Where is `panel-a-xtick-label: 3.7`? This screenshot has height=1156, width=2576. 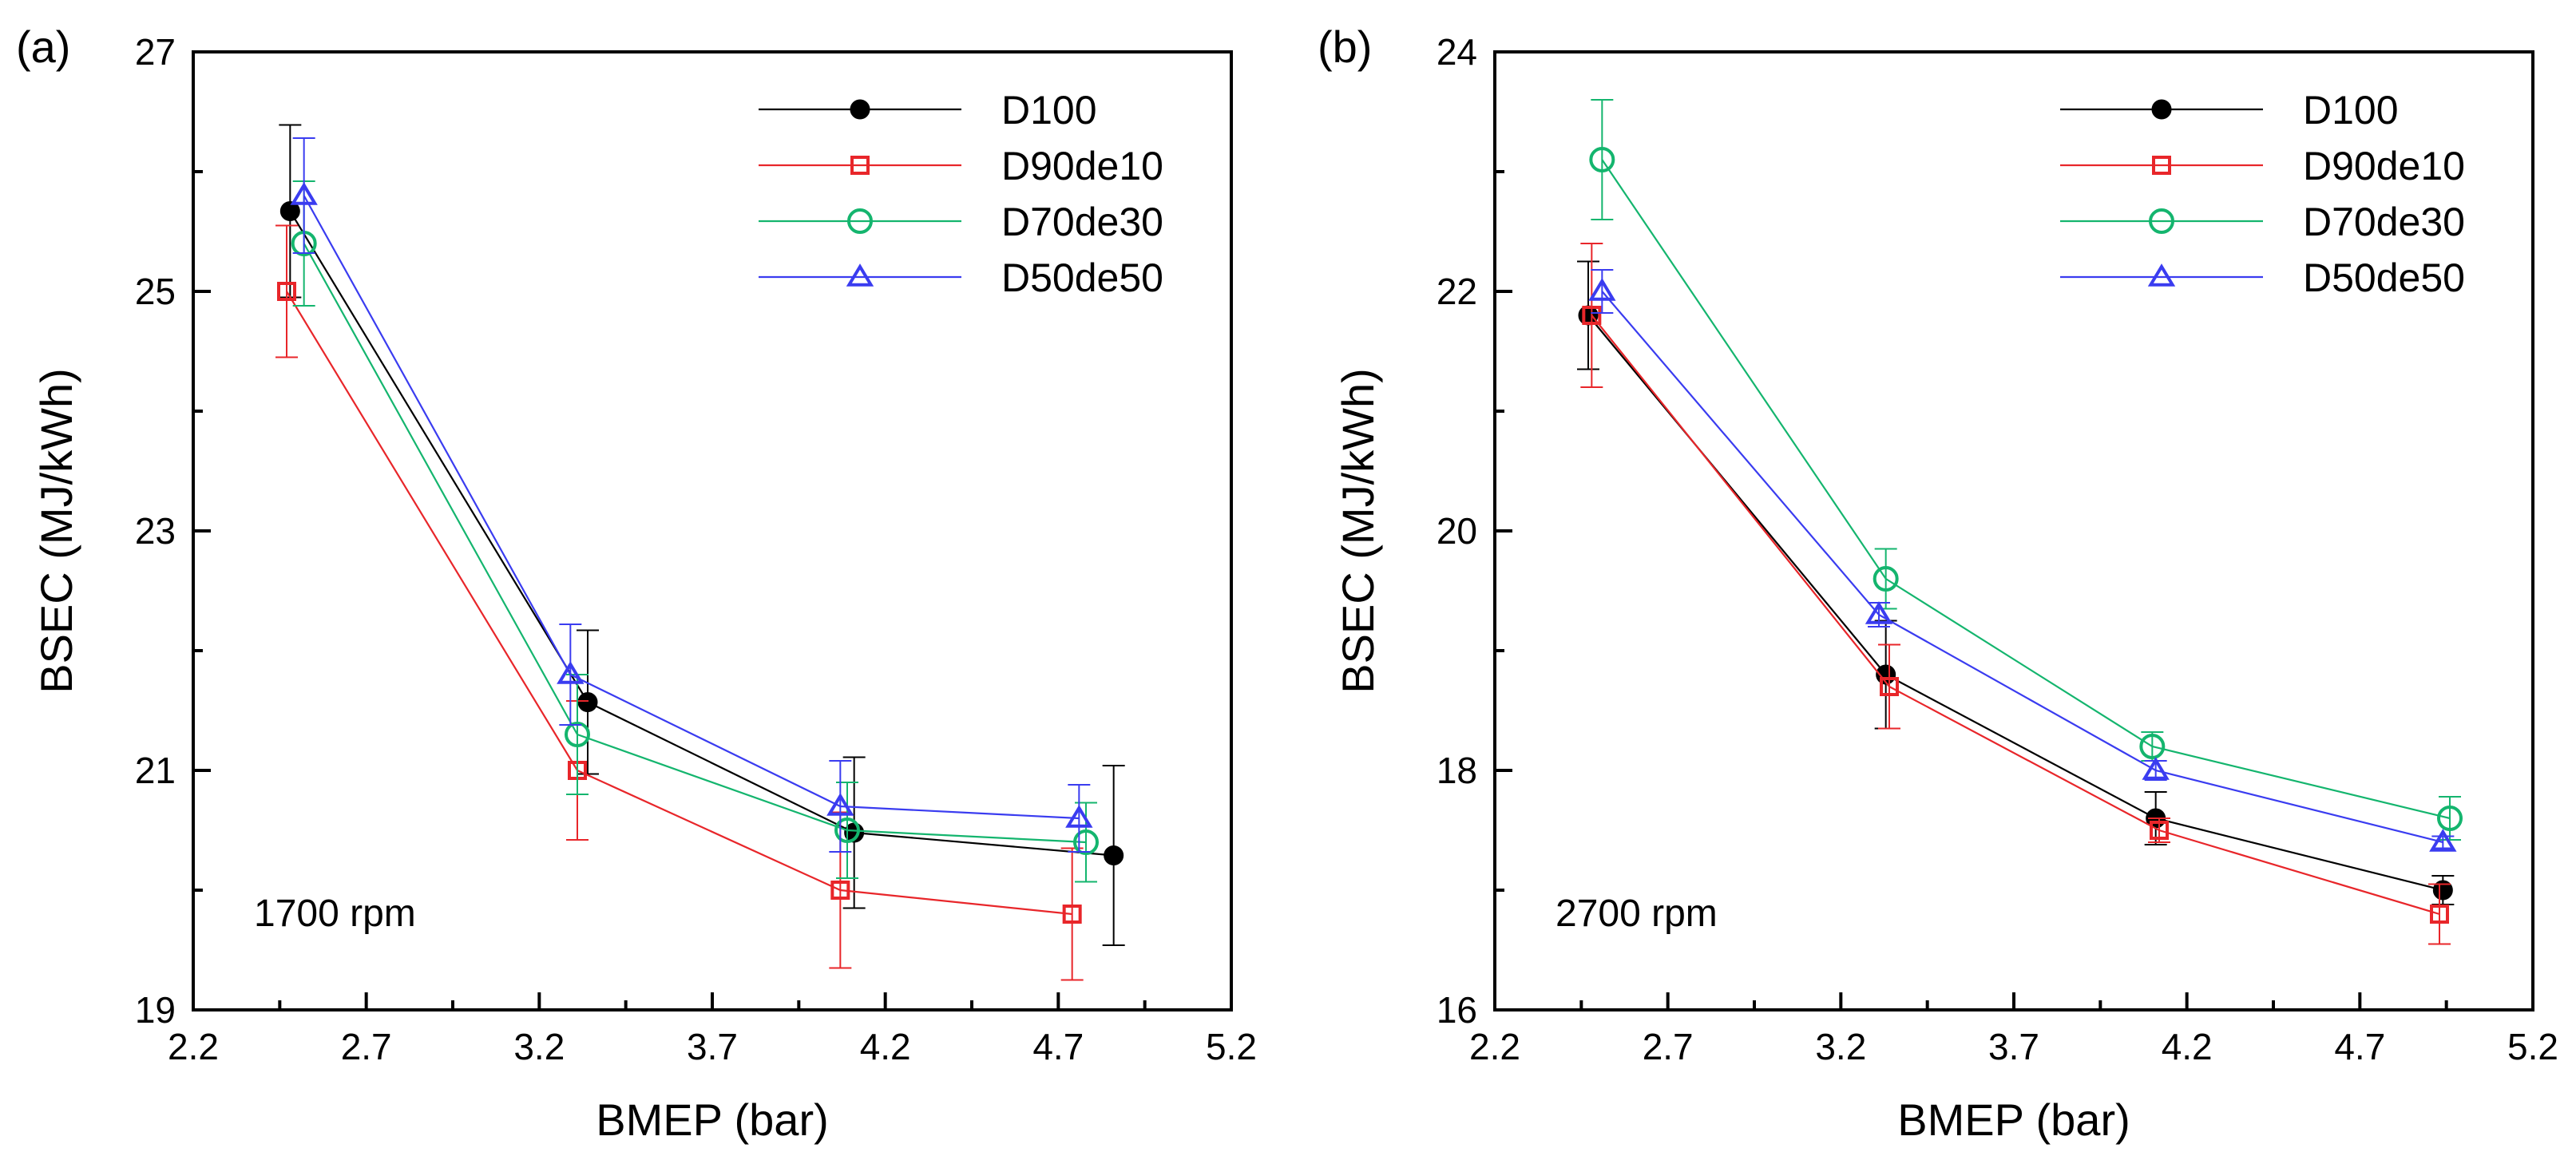 panel-a-xtick-label: 3.7 is located at coordinates (712, 1046).